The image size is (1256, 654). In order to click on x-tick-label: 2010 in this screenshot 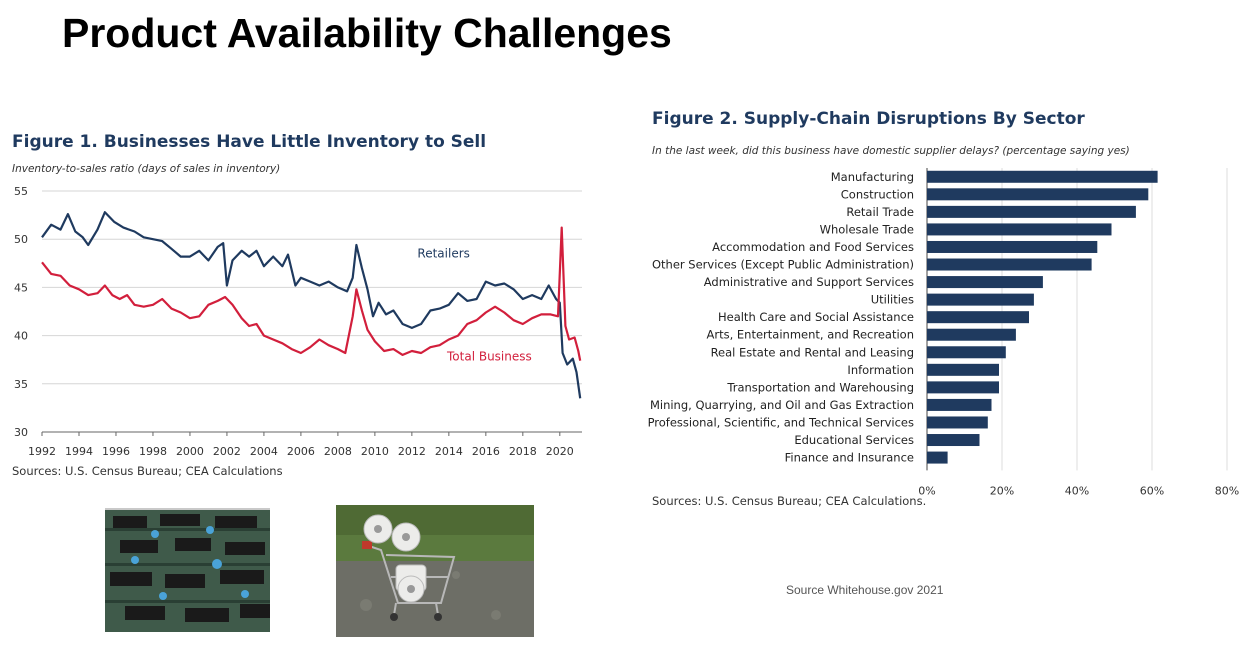, I will do `click(375, 451)`.